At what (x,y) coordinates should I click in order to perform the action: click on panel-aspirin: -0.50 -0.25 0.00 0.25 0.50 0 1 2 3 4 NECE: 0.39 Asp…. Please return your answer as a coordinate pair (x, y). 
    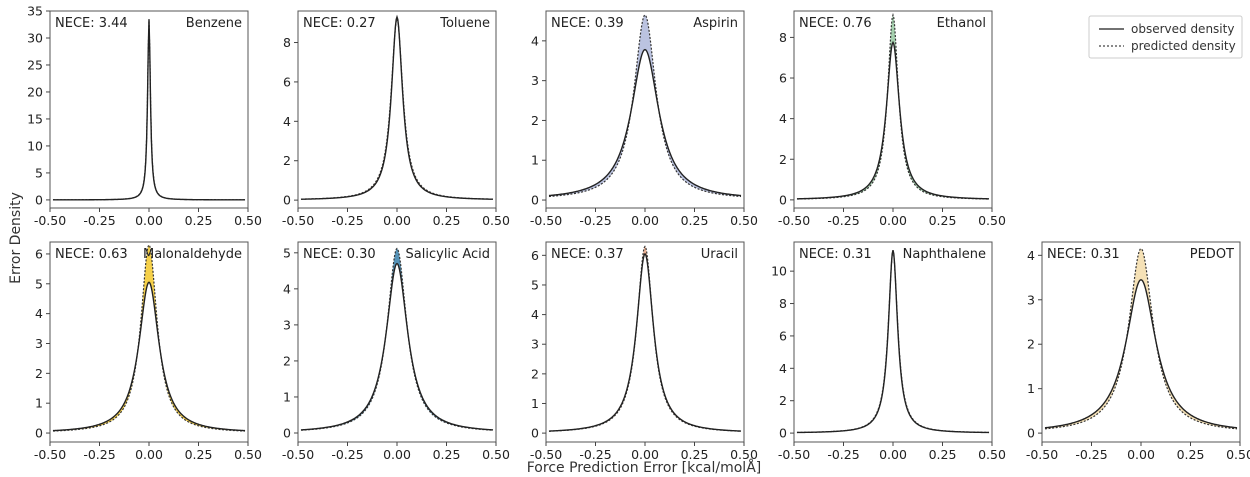
    Looking at the image, I should click on (644, 119).